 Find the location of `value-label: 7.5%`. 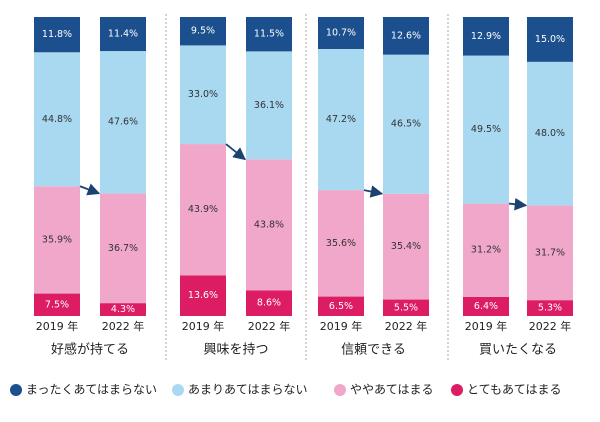

value-label: 7.5% is located at coordinates (57, 304).